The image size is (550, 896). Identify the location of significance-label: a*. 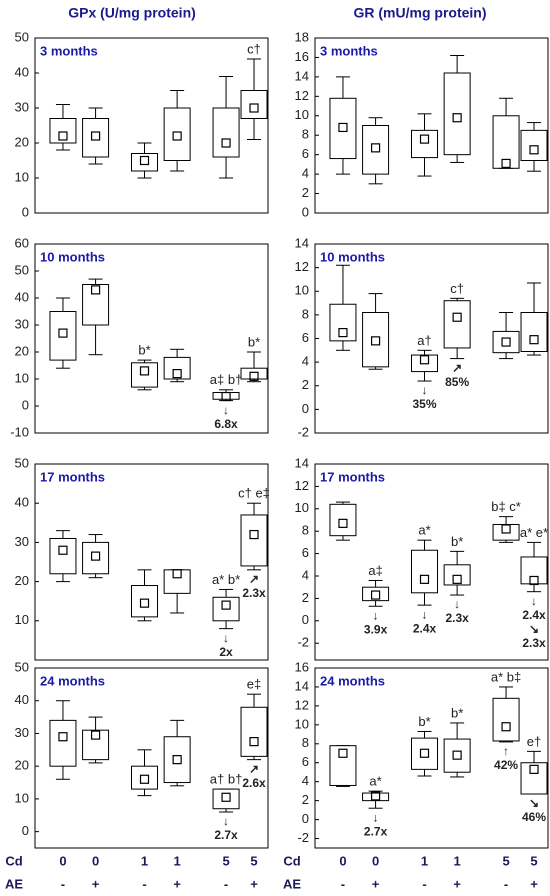
(424, 530).